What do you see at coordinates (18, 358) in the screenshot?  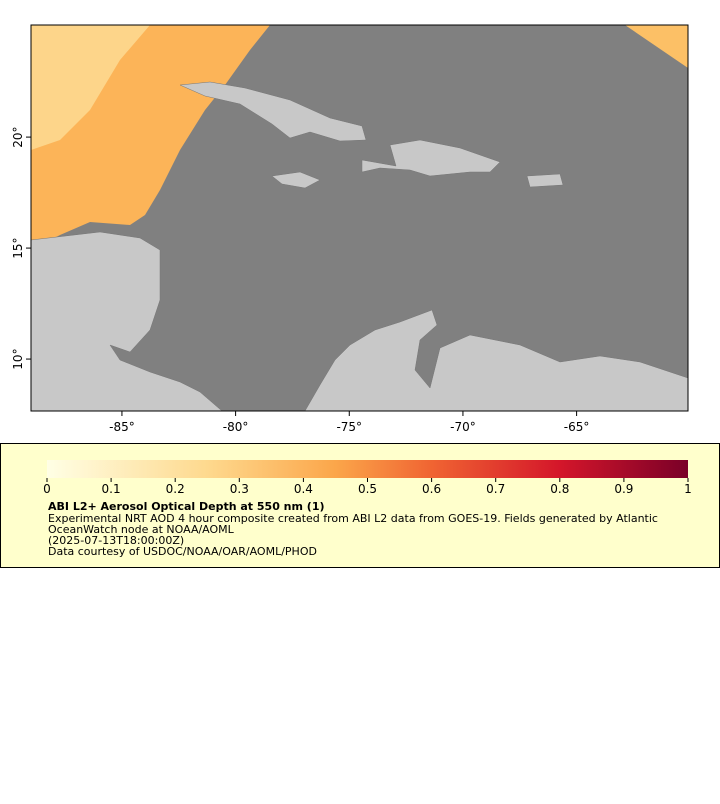 I see `y-tick-label: 10°` at bounding box center [18, 358].